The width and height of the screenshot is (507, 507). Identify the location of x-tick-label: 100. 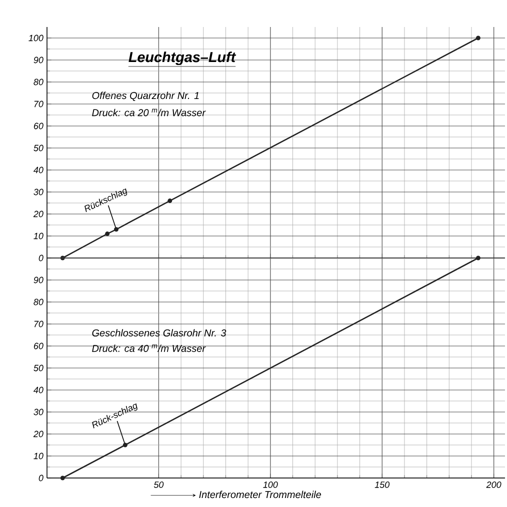
(270, 485).